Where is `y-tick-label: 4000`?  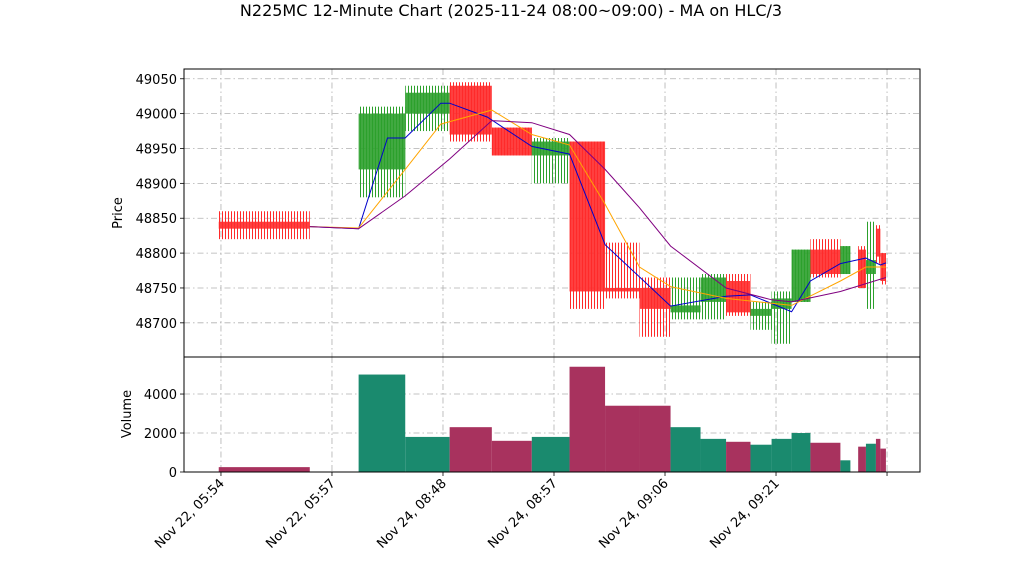
y-tick-label: 4000 is located at coordinates (160, 395).